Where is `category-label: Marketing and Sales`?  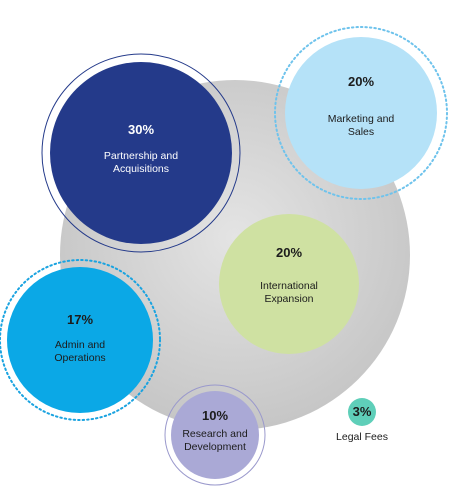
category-label: Marketing and Sales is located at coordinates (361, 125).